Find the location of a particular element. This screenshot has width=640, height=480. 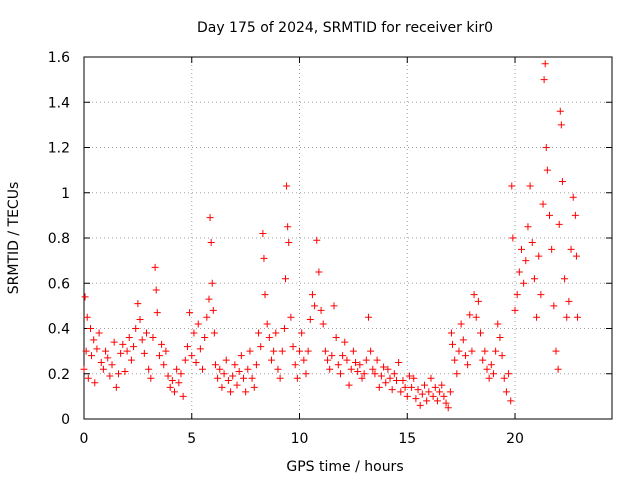

y-tick-label: 1.6 is located at coordinates (59, 58).